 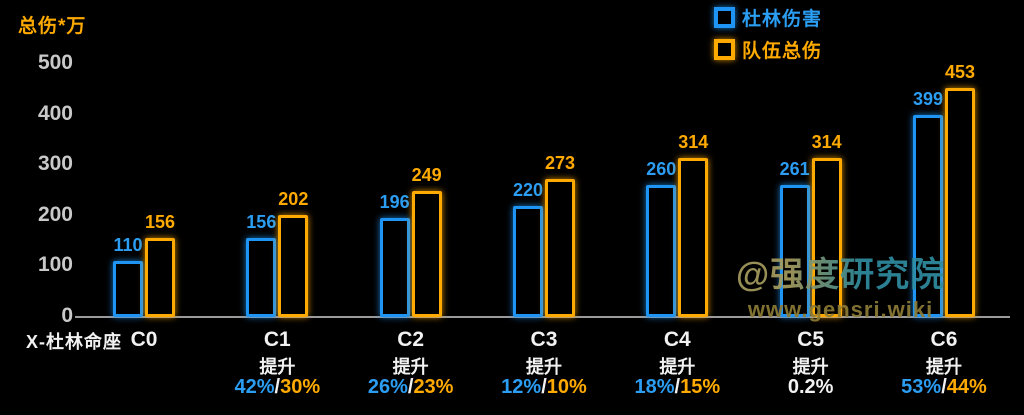 What do you see at coordinates (810, 367) in the screenshot?
I see `uplift-label-c5: 提升` at bounding box center [810, 367].